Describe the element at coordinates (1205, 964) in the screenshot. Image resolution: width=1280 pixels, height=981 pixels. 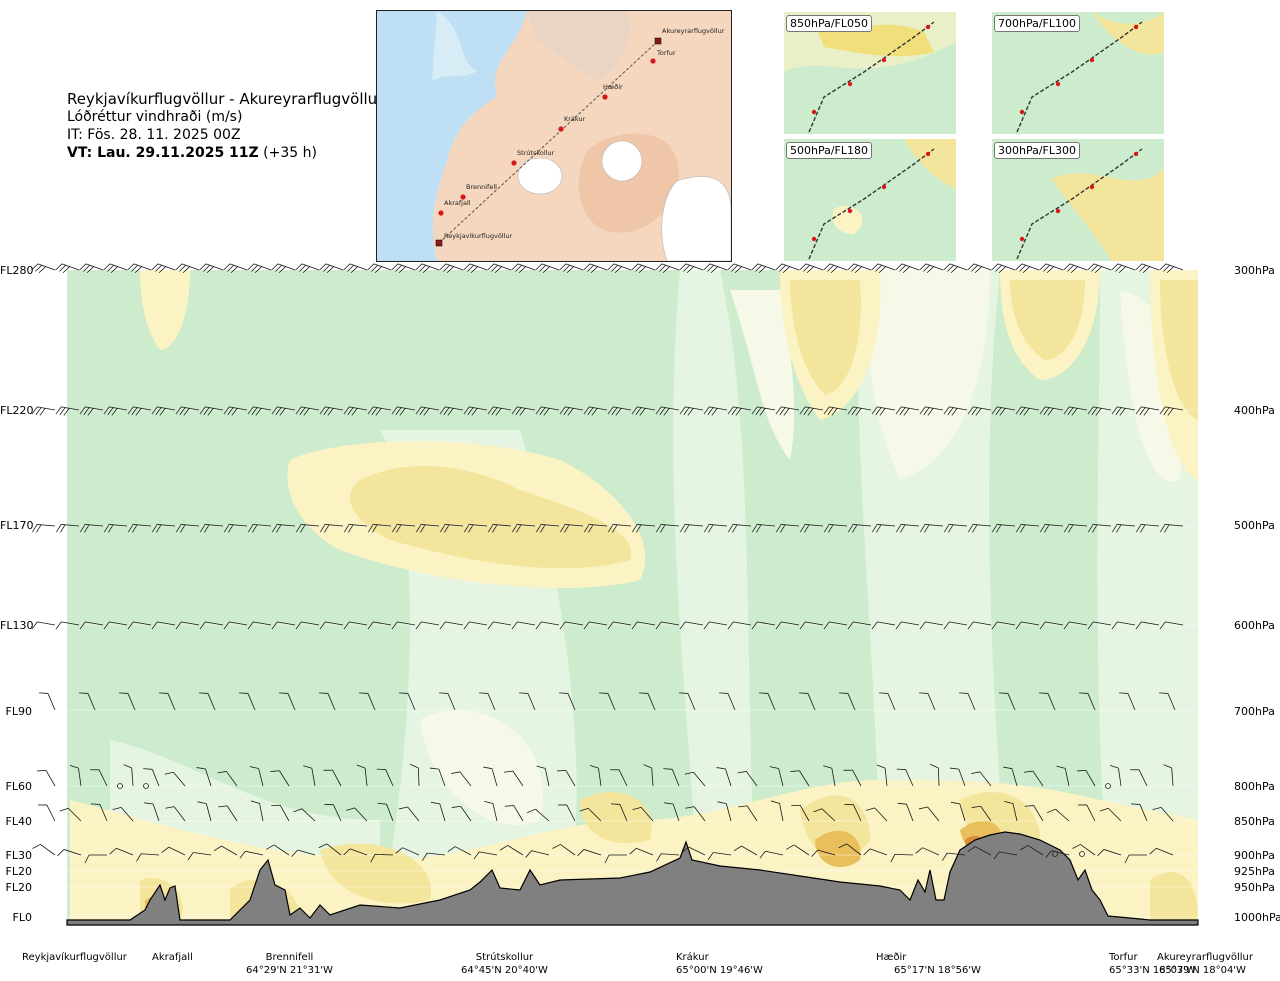
I see `point-label-akureyri: Akureyrarflugvöllur 65°39'N 18°04'W` at that location.